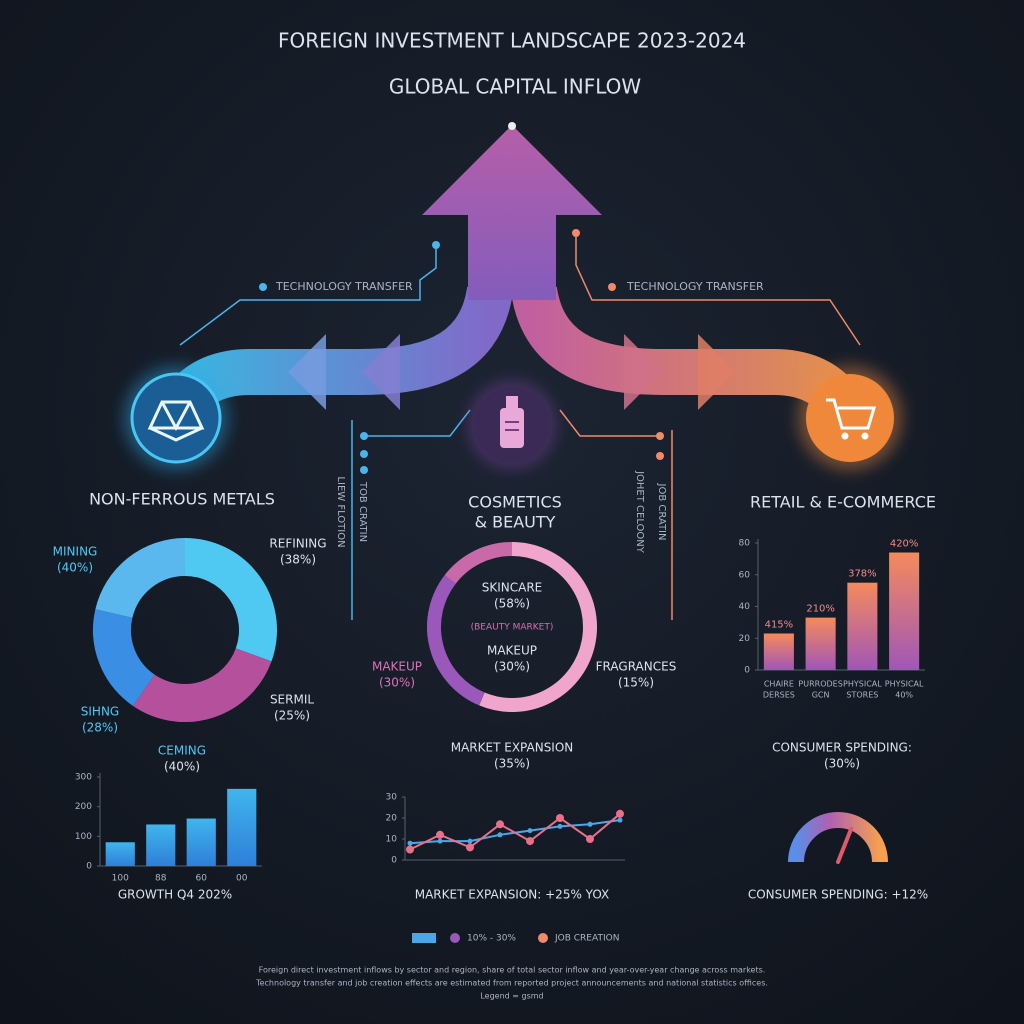 This screenshot has height=1024, width=1024. I want to click on segment-value: (40%), so click(75, 568).